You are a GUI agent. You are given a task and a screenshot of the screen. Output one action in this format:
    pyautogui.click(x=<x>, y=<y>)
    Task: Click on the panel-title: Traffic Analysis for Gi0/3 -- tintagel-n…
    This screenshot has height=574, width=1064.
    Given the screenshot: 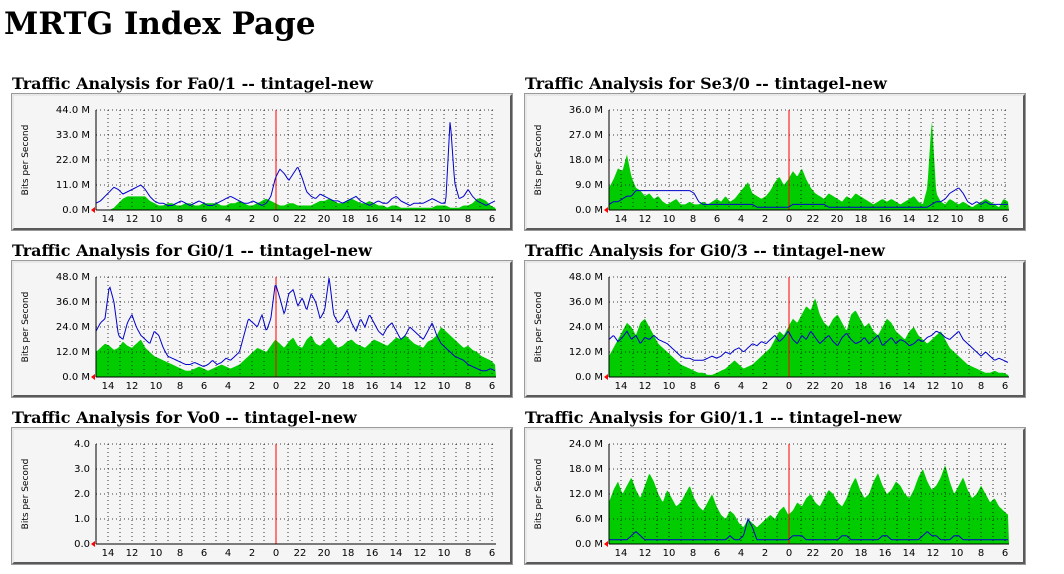 What is the action you would take?
    pyautogui.click(x=705, y=250)
    